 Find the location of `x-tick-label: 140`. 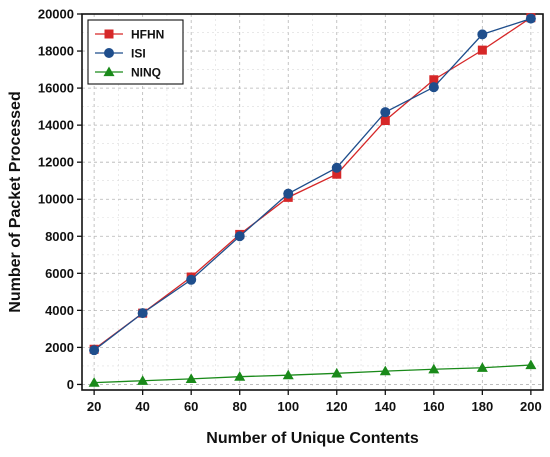

x-tick-label: 140 is located at coordinates (385, 406).